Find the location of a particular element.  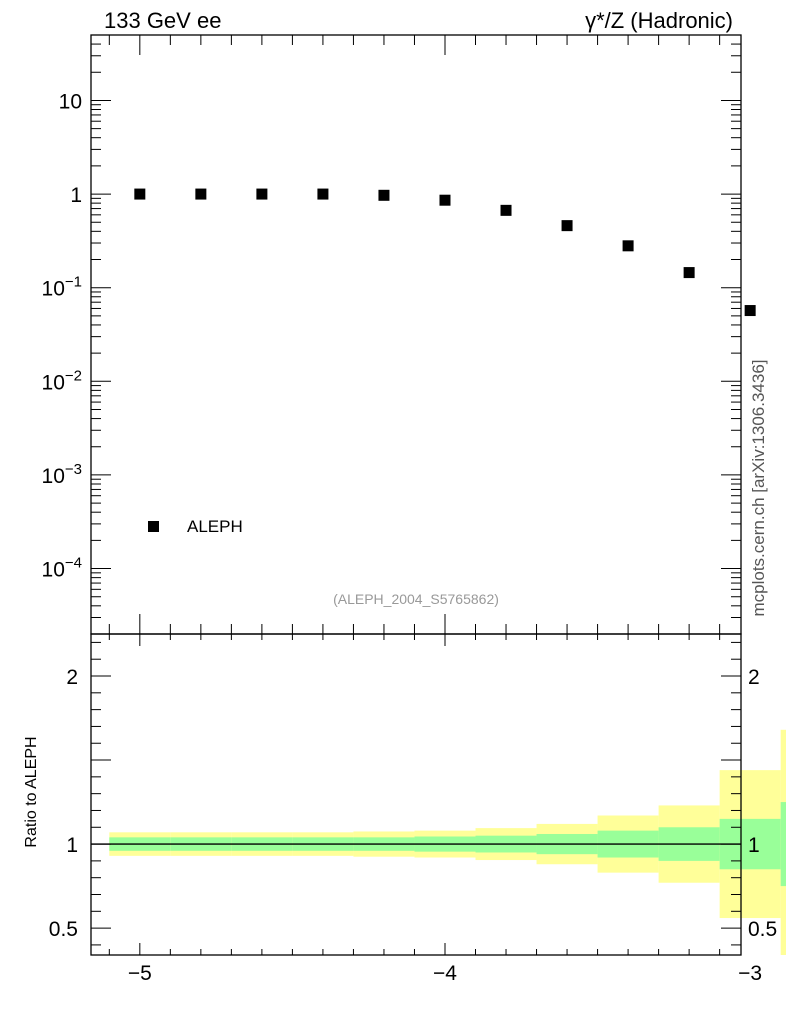

main-y-tick-label: 10⁻³ is located at coordinates (62, 474).